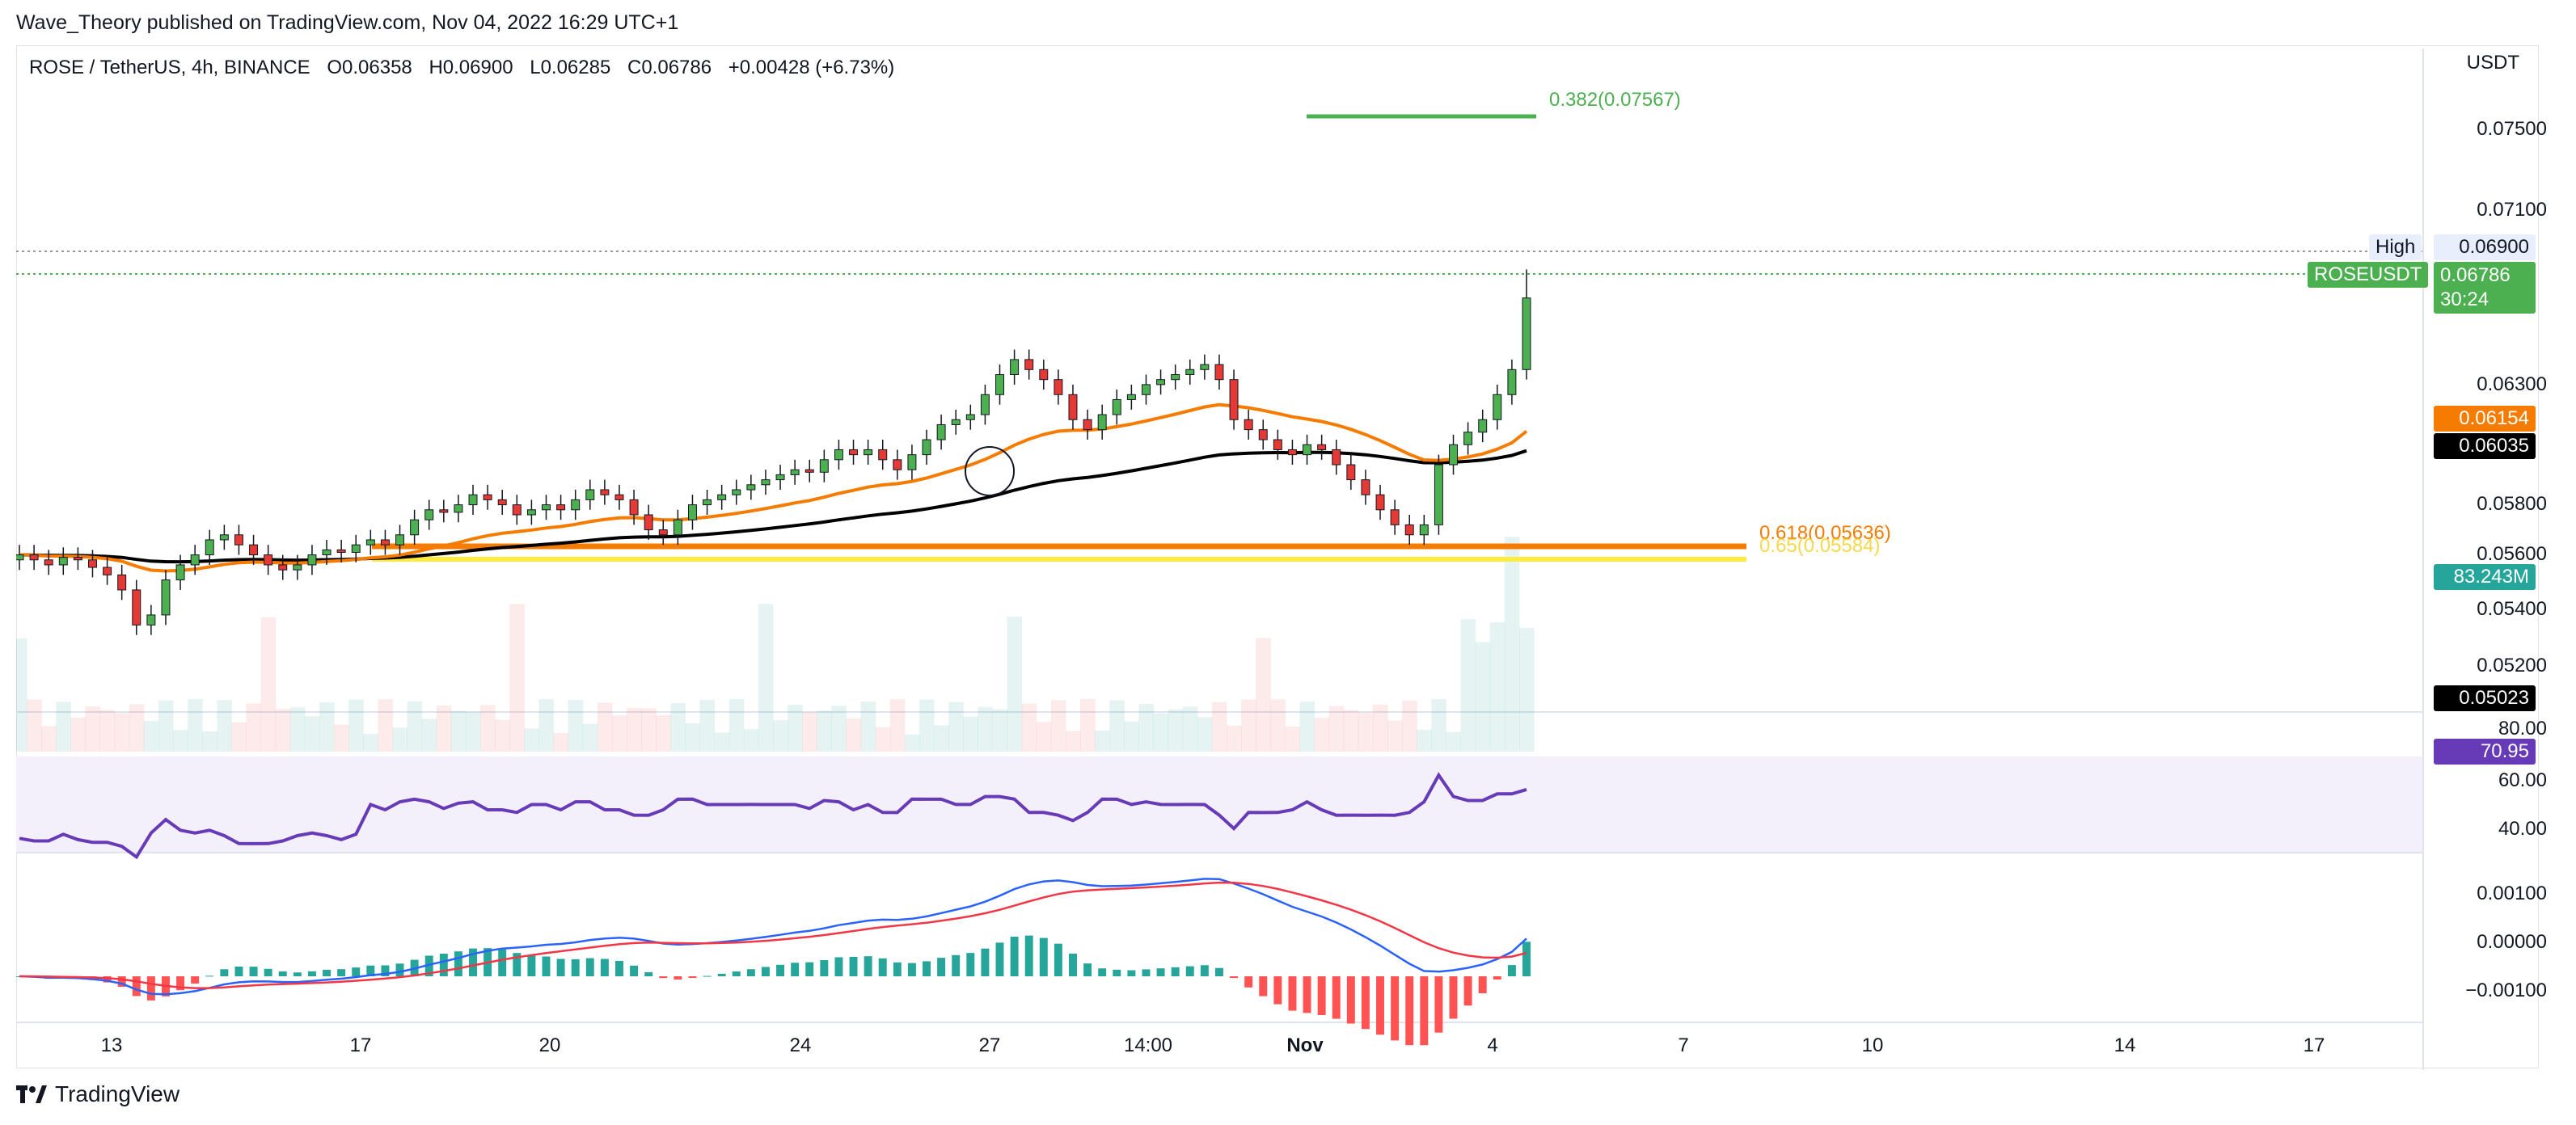 The height and width of the screenshot is (1125, 2576). What do you see at coordinates (2512, 894) in the screenshot?
I see `macd-tick-pos: 0.00100` at bounding box center [2512, 894].